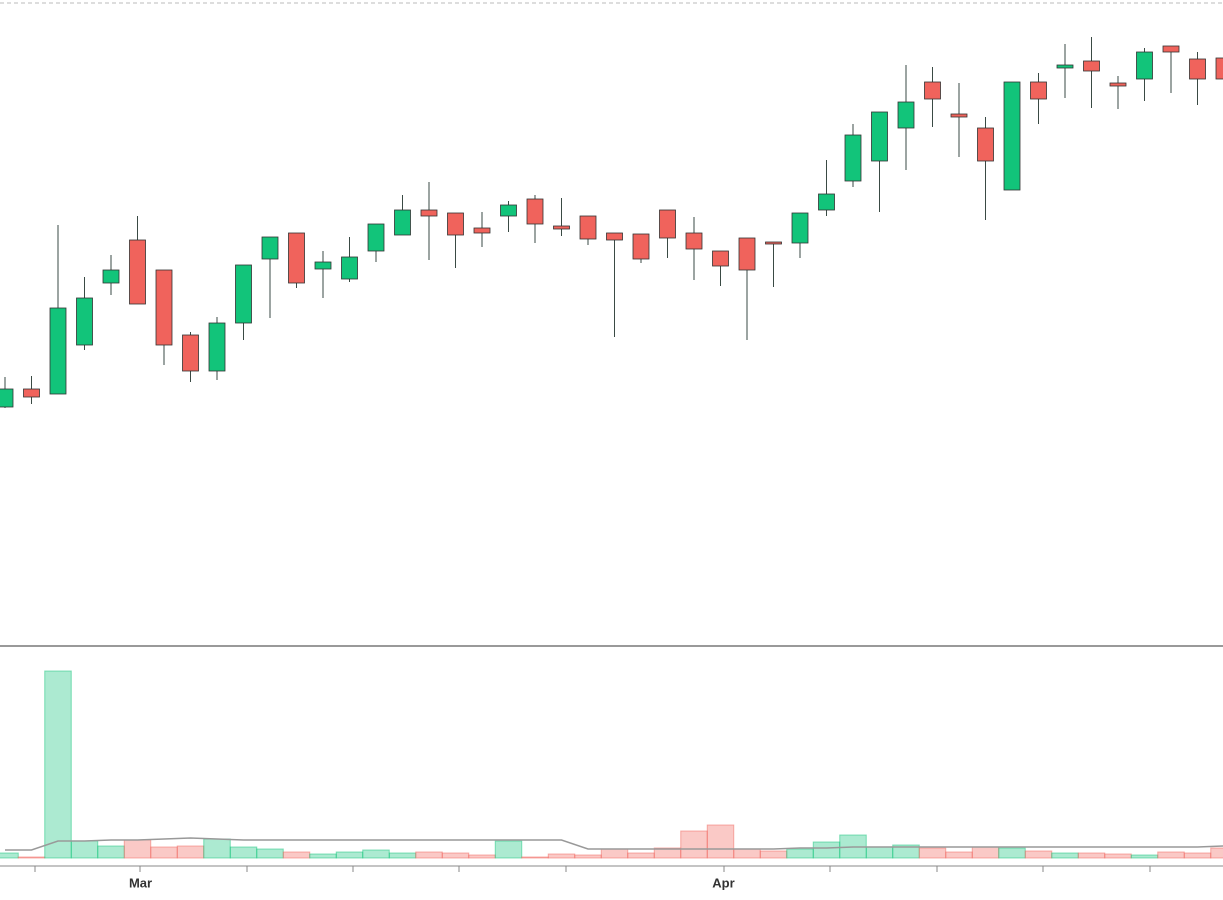  I want to click on volume-average-line, so click(614, 844).